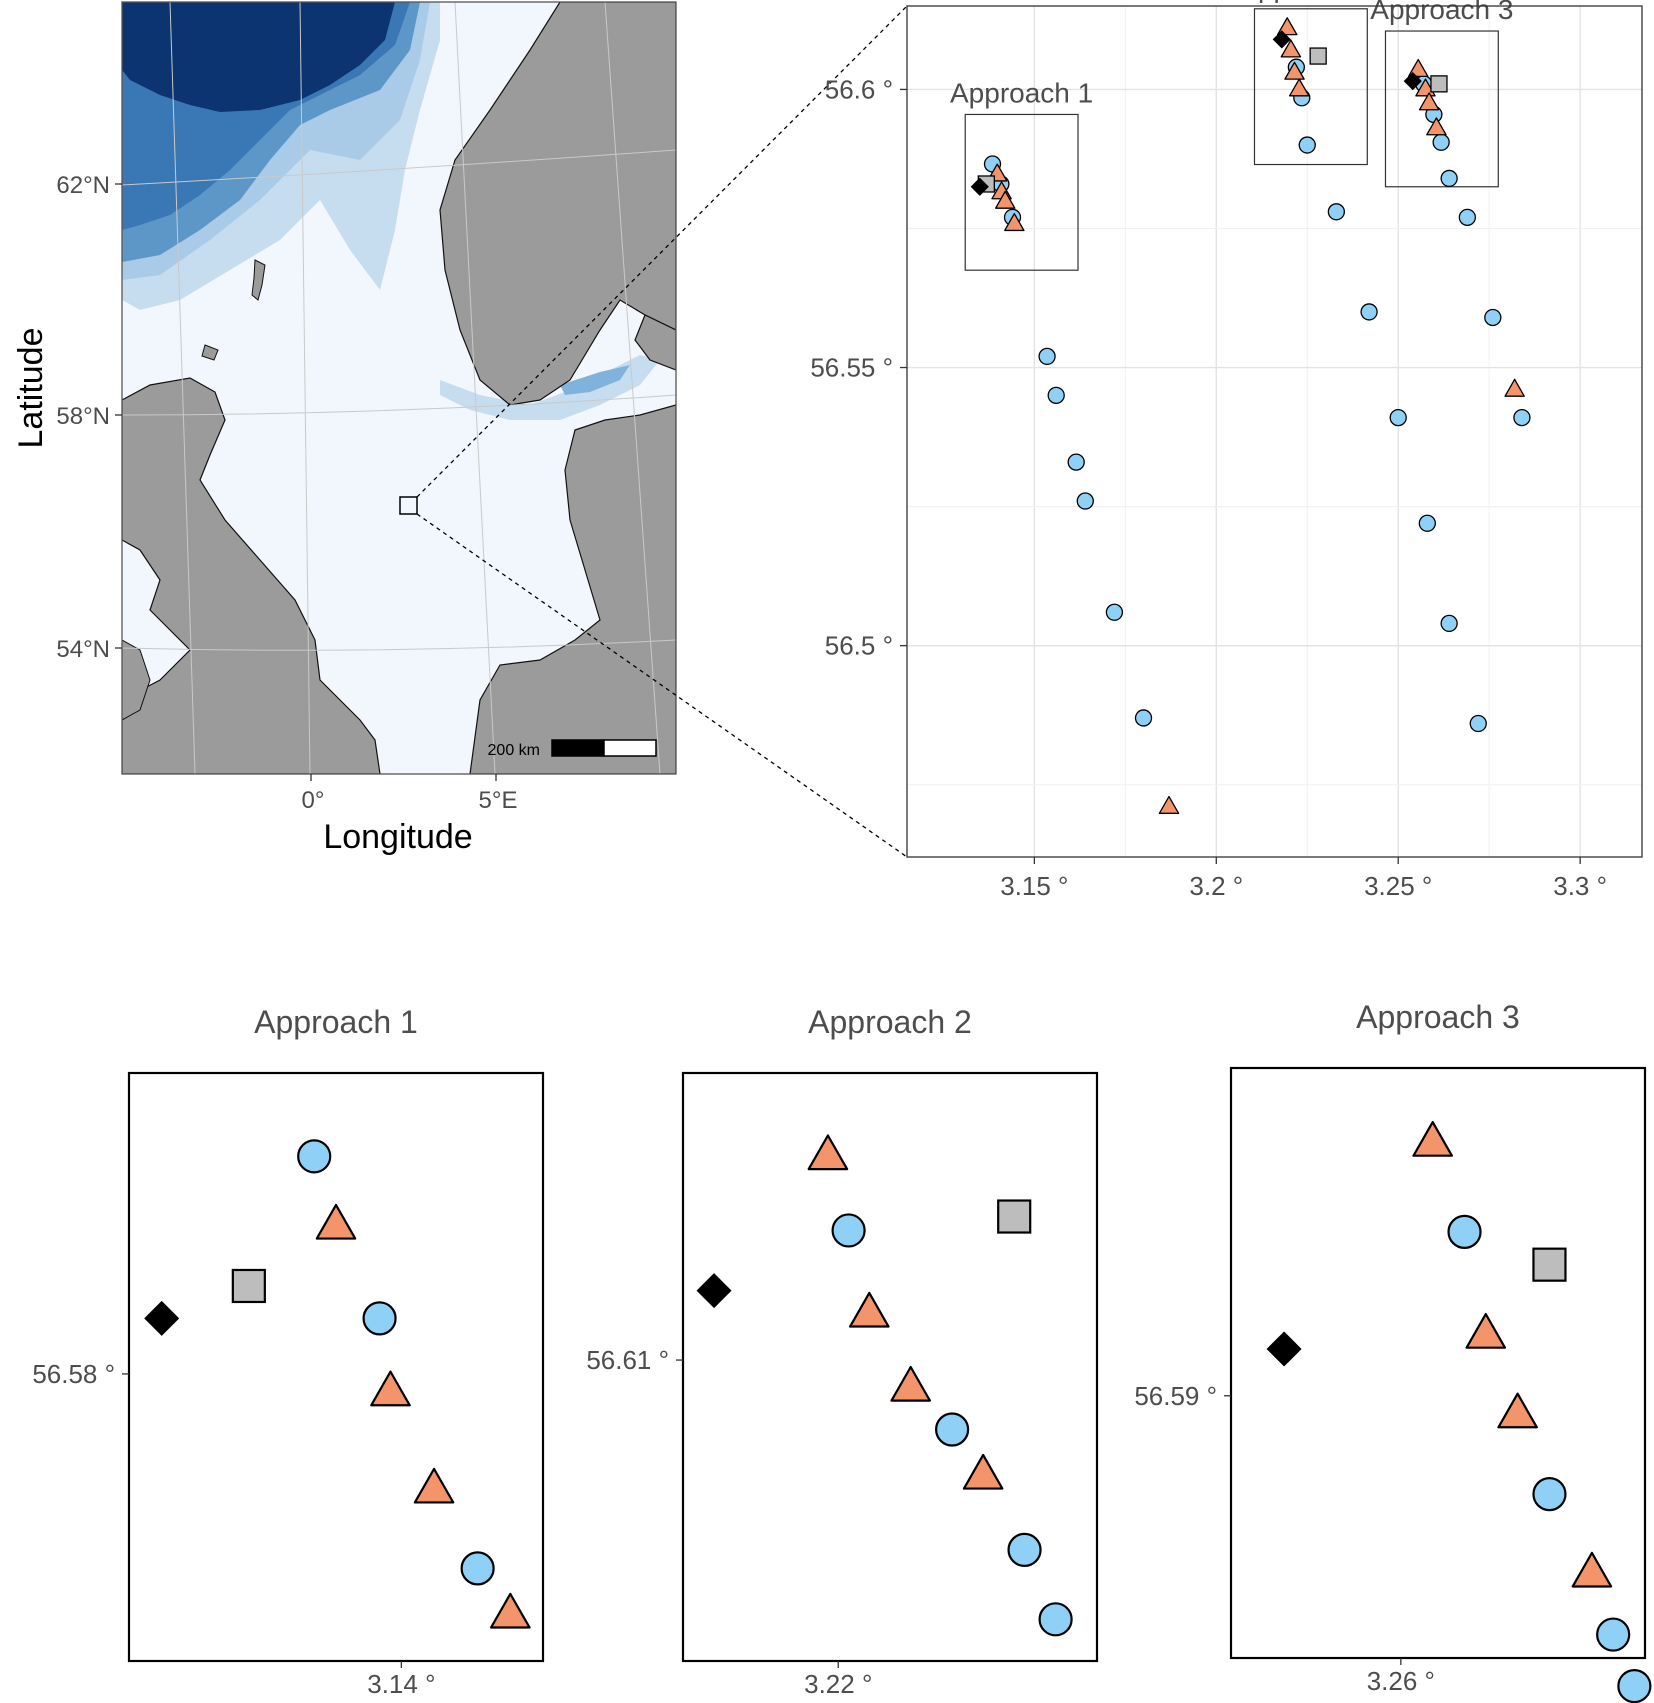 The image size is (1654, 1703). I want to click on denmark-land, so click(572, 589).